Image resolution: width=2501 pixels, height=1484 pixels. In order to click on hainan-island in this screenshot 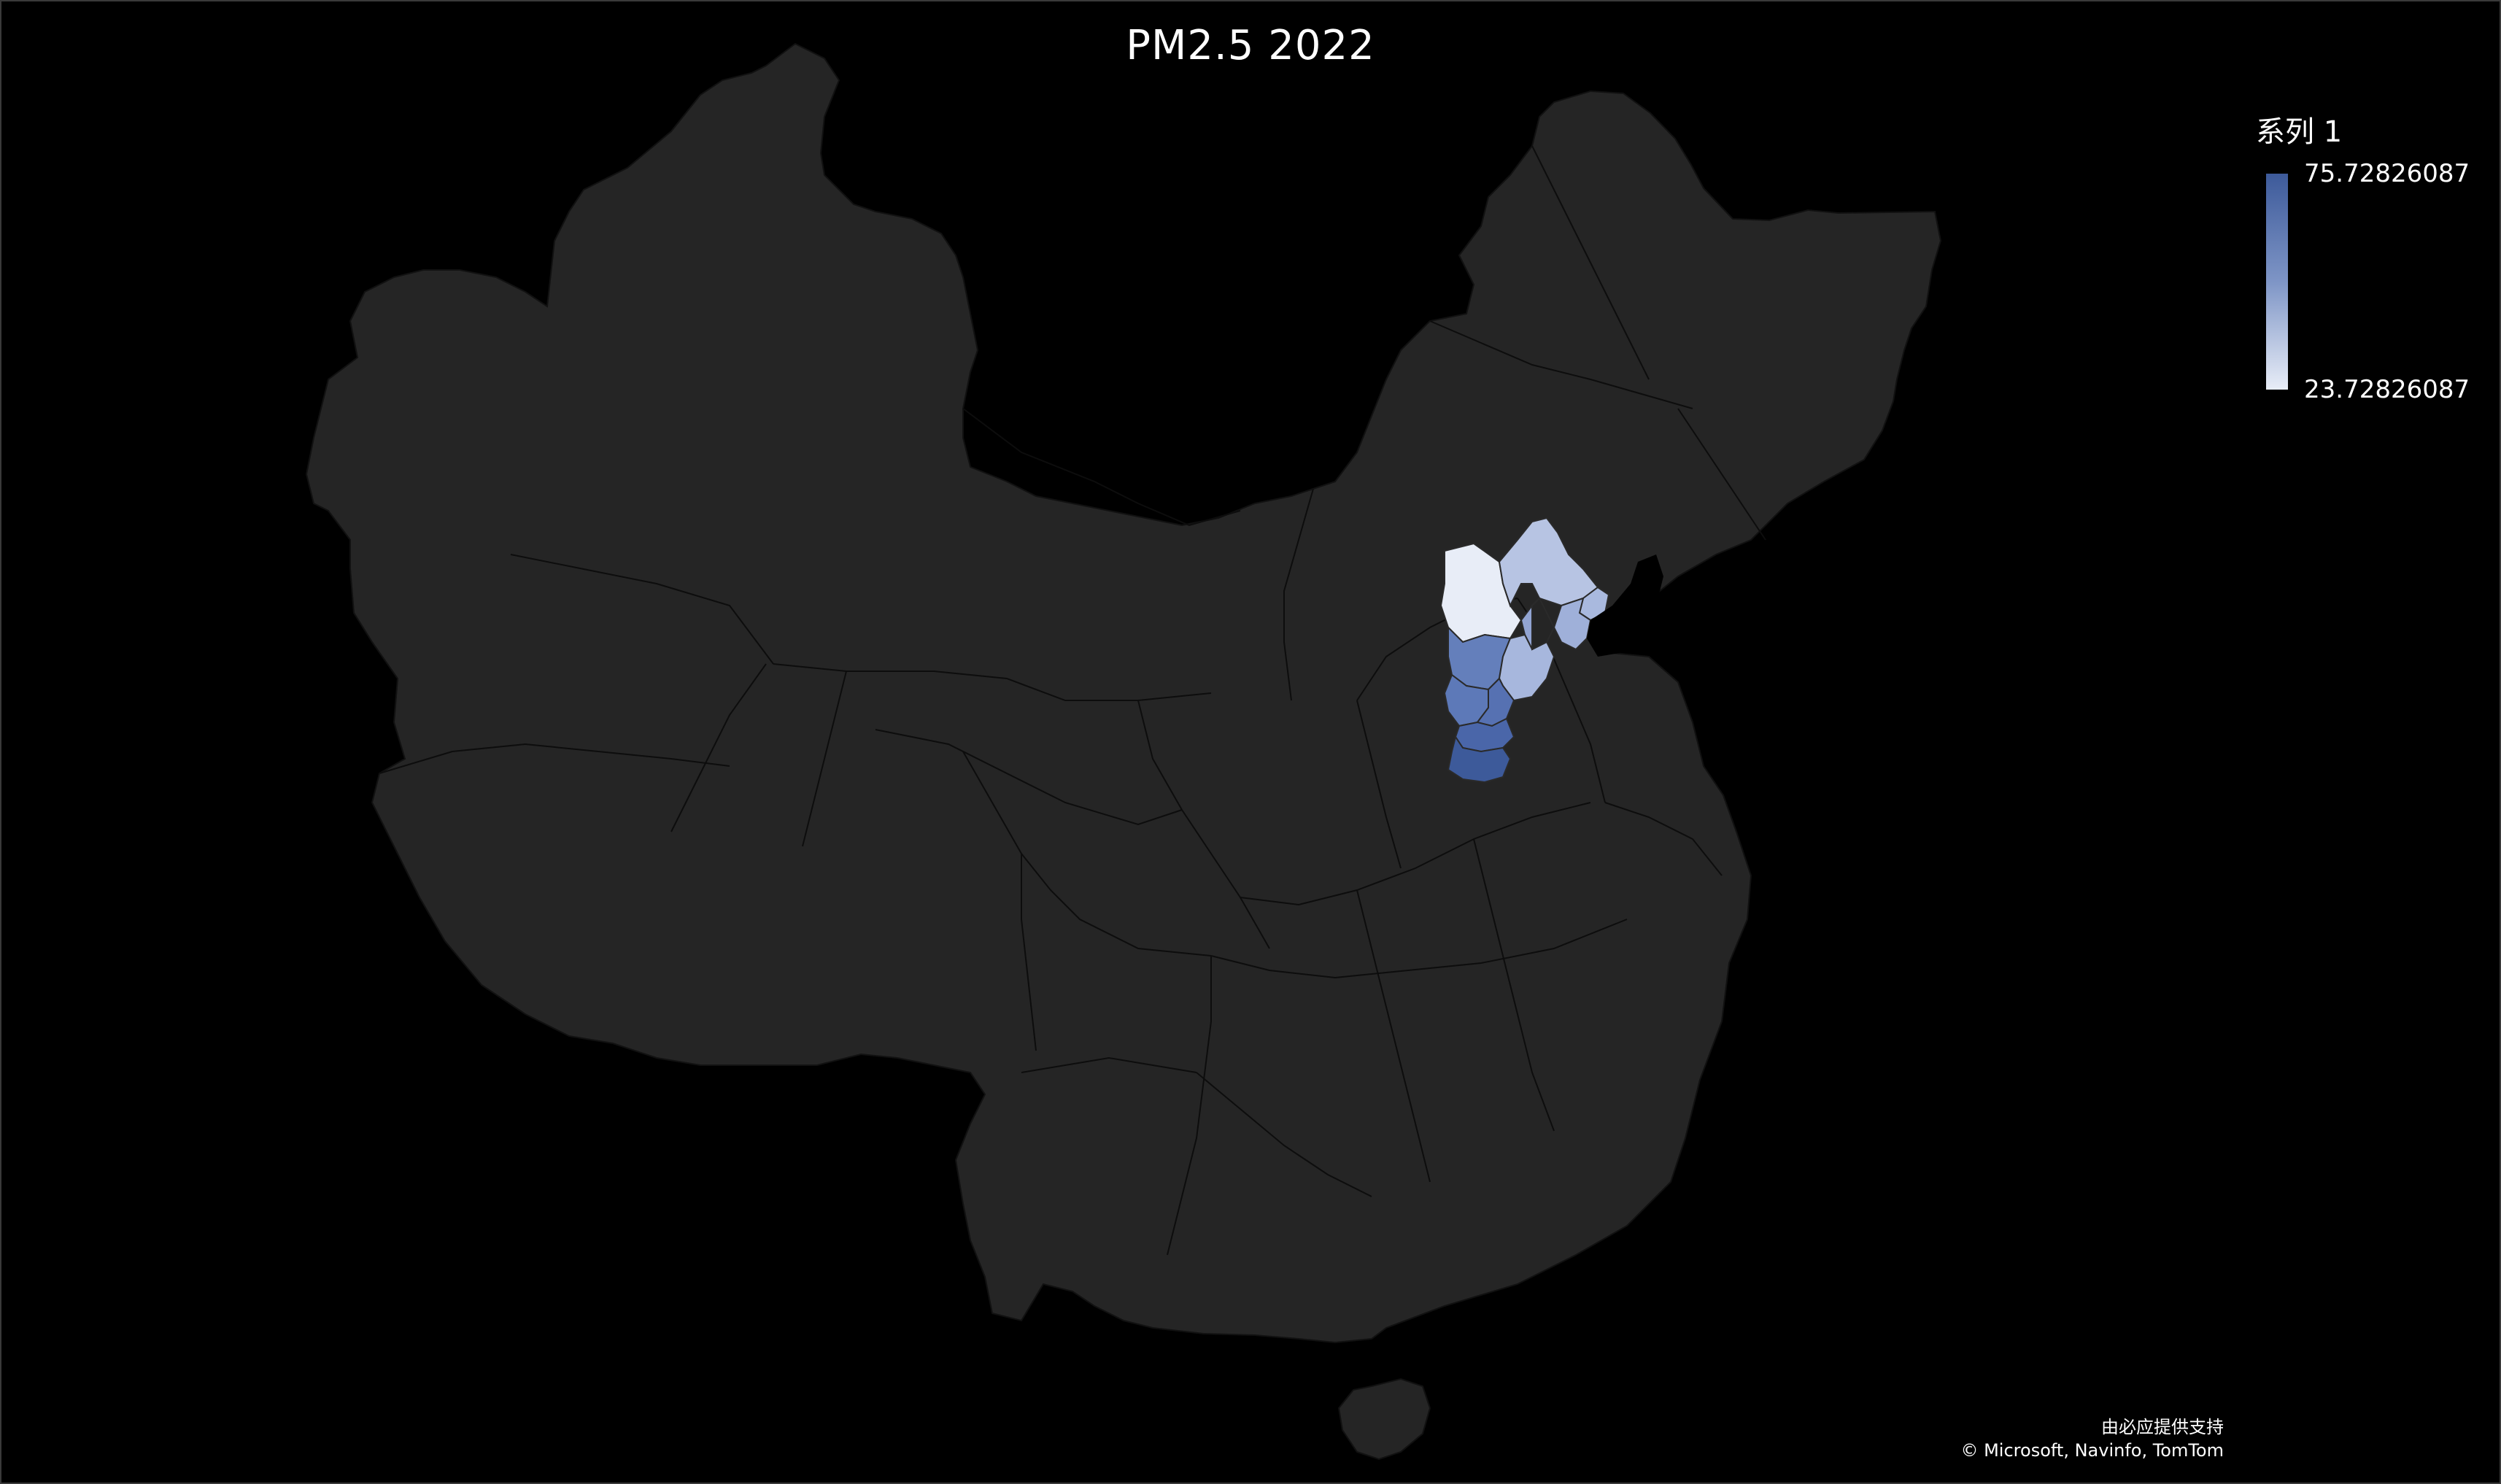, I will do `click(1384, 1419)`.